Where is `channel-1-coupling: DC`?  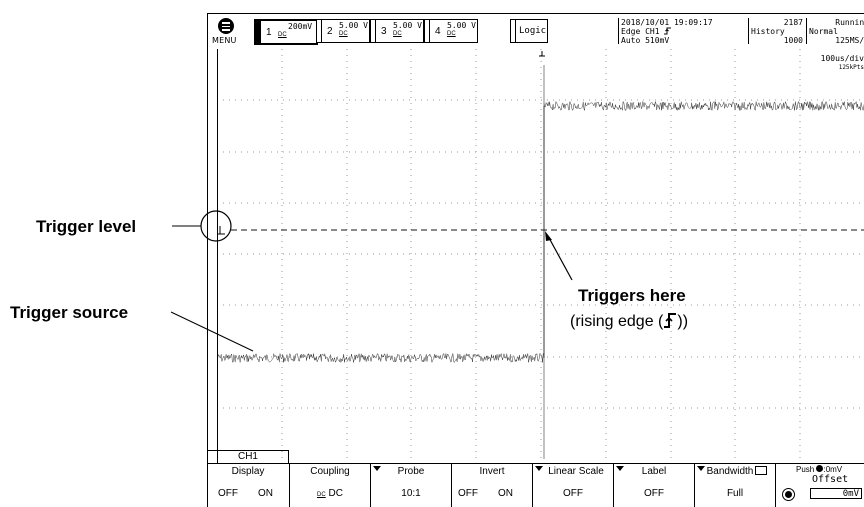
channel-1-coupling: DC is located at coordinates (282, 35).